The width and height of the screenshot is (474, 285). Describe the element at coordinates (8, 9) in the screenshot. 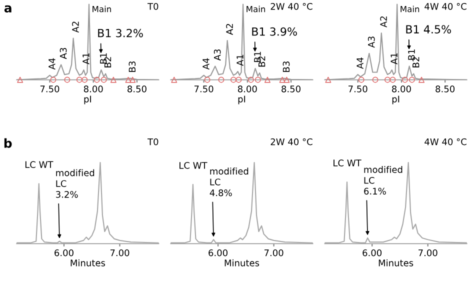

I see `text: a` at that location.